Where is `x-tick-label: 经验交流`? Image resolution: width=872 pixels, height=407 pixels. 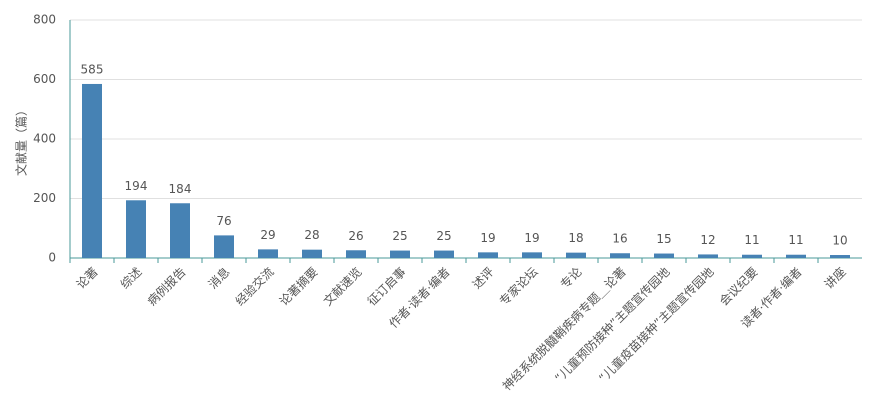
x-tick-label: 经验交流 is located at coordinates (254, 286).